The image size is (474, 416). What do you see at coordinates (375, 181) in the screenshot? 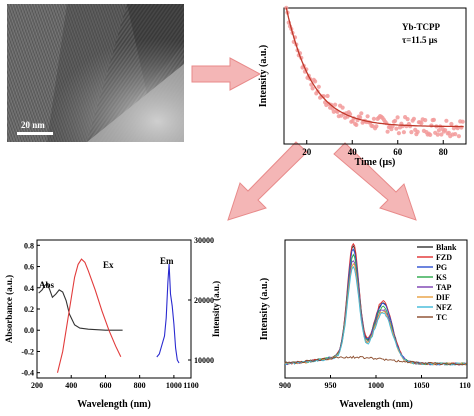
I see `arrow-down-right` at bounding box center [375, 181].